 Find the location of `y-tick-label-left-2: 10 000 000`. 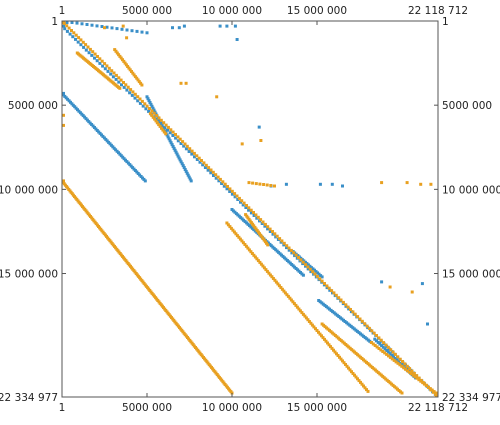

y-tick-label-left-2: 10 000 000 is located at coordinates (29, 190).